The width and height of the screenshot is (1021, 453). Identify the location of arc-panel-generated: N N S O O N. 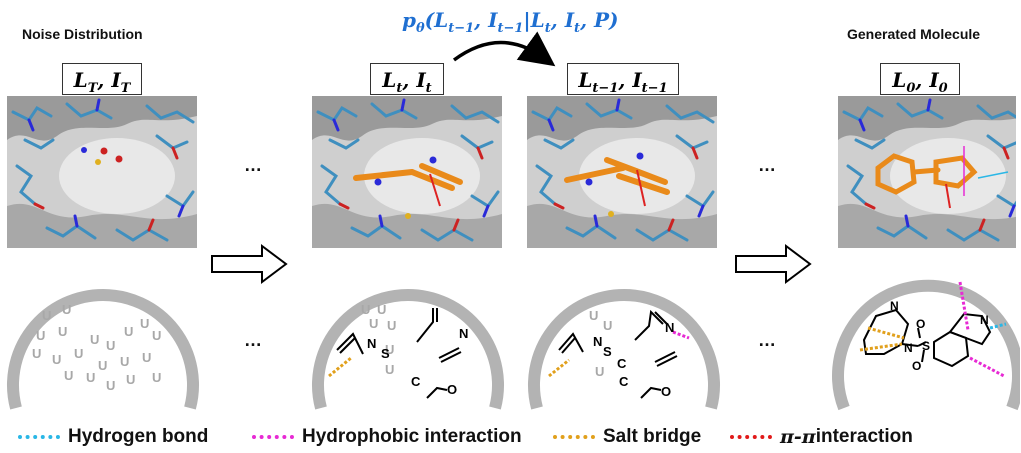
(926, 345).